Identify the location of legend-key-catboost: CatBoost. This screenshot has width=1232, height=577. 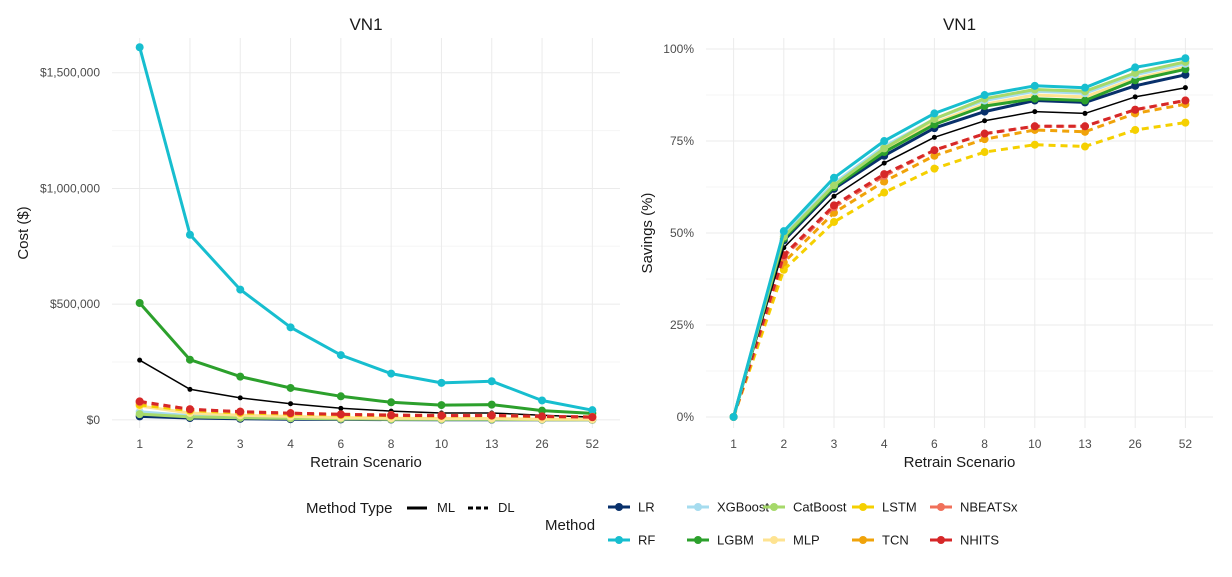
(805, 507).